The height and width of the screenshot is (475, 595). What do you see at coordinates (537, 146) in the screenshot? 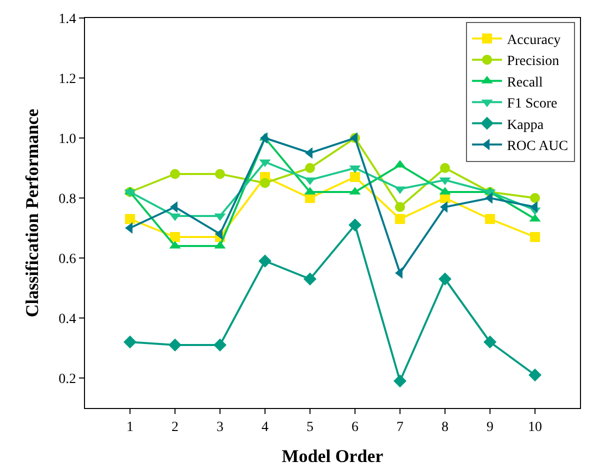
I see `legend-label: ROC AUC` at bounding box center [537, 146].